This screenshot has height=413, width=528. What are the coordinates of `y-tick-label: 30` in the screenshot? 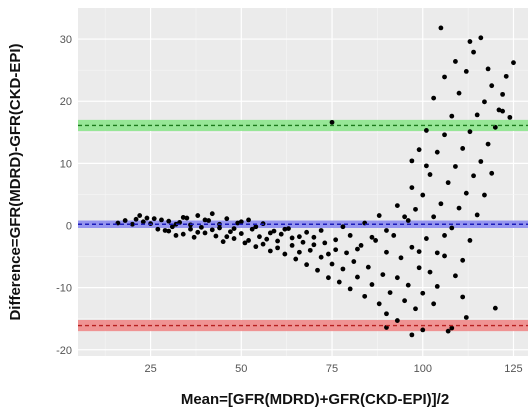 It's located at (66, 40).